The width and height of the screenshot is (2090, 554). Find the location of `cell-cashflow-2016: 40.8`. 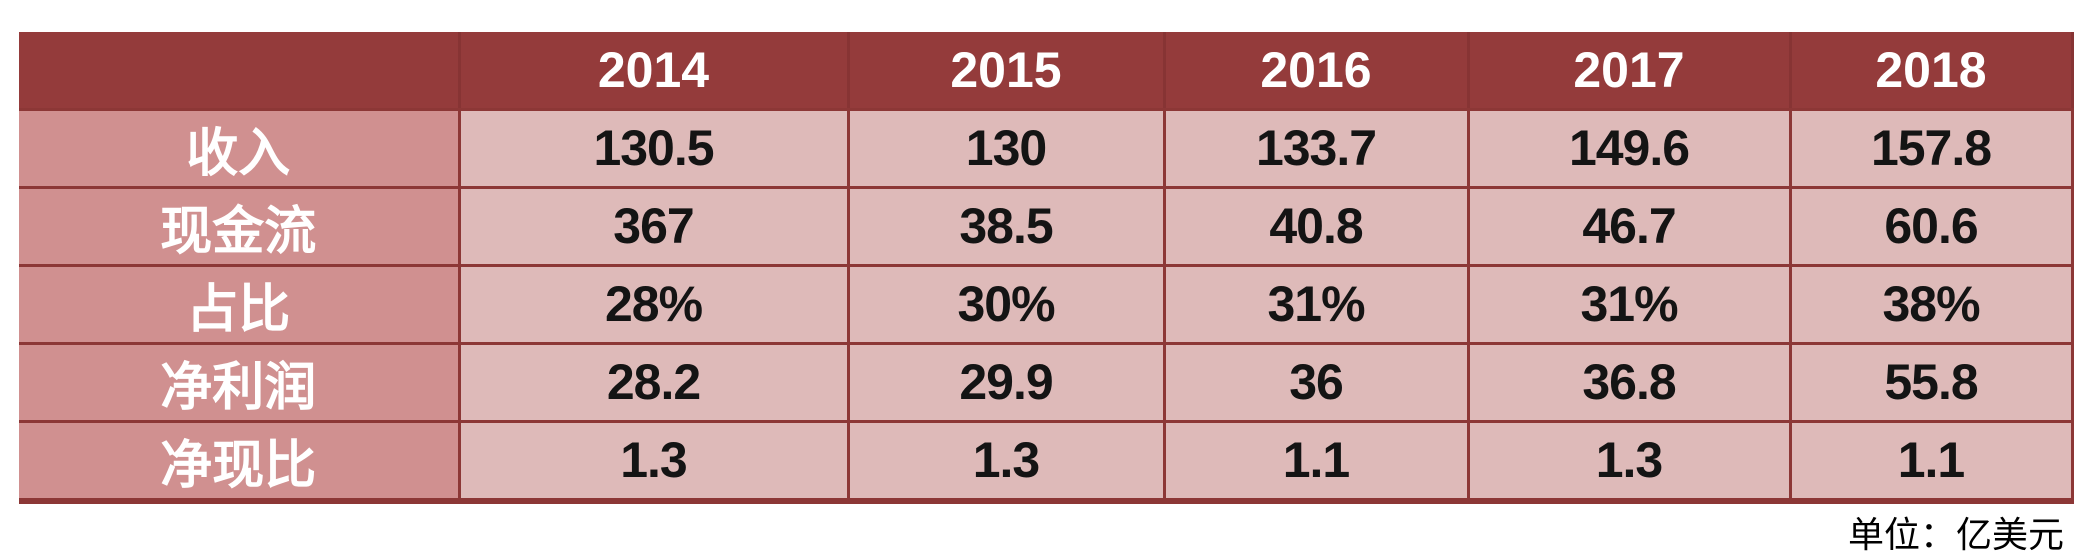

cell-cashflow-2016: 40.8 is located at coordinates (1316, 226).